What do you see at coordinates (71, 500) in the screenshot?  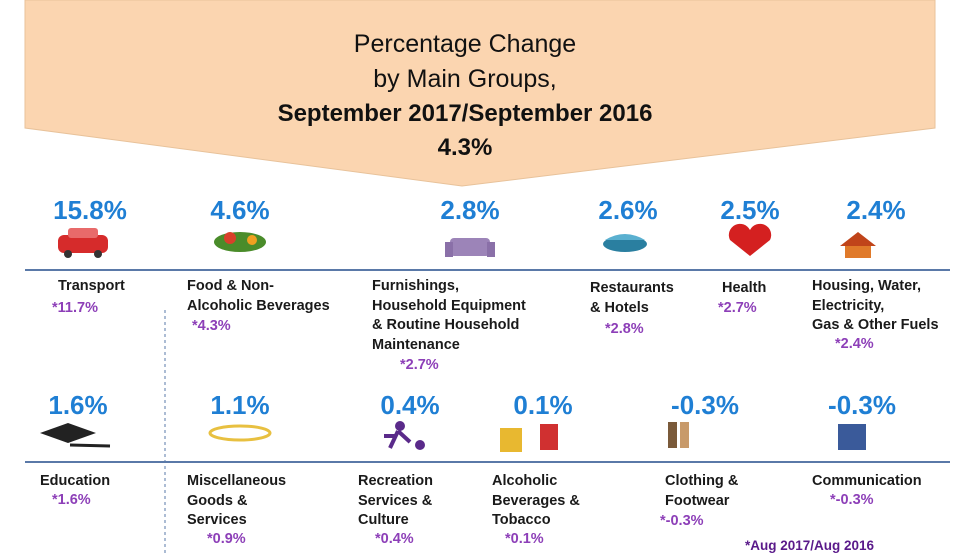 I see `group-previous: *1.6%` at bounding box center [71, 500].